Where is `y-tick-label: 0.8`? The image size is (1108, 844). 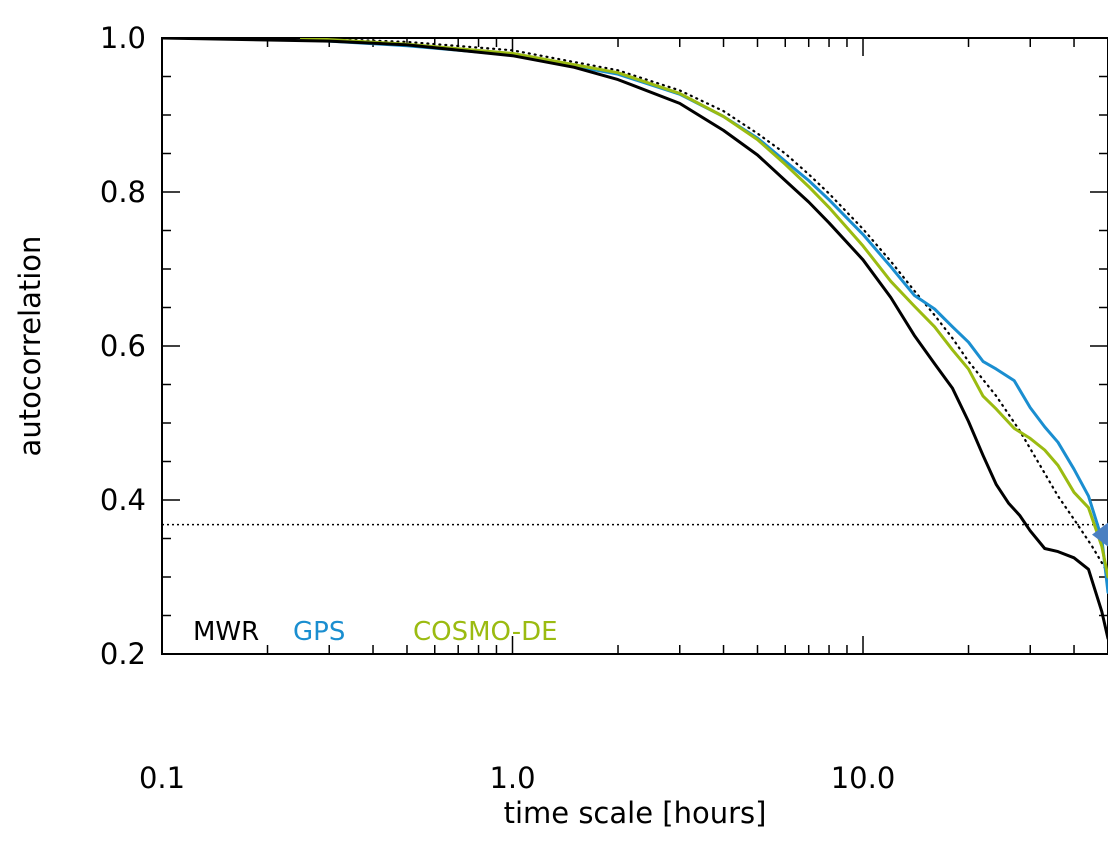
y-tick-label: 0.8 is located at coordinates (123, 192).